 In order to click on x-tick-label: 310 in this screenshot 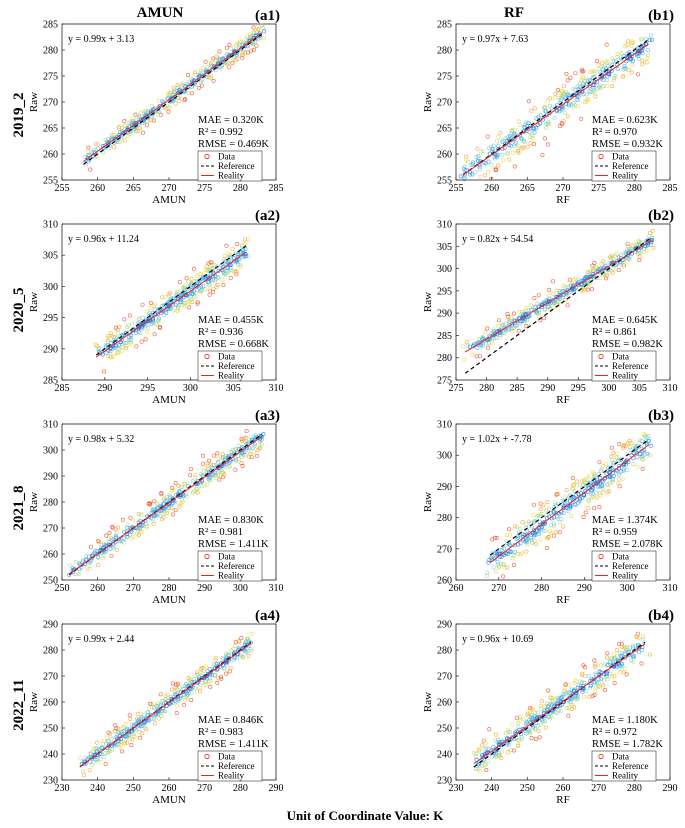, I will do `click(276, 388)`.